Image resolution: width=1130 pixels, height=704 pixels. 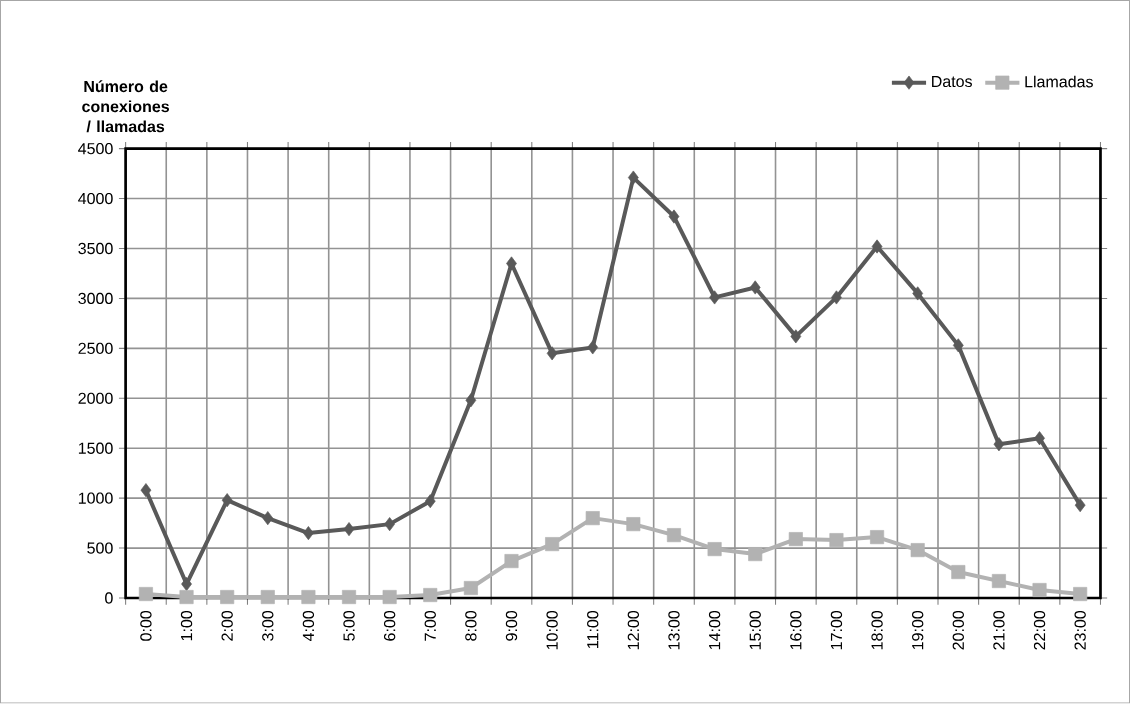 I want to click on x-tick-label: 3:00, so click(x=268, y=626).